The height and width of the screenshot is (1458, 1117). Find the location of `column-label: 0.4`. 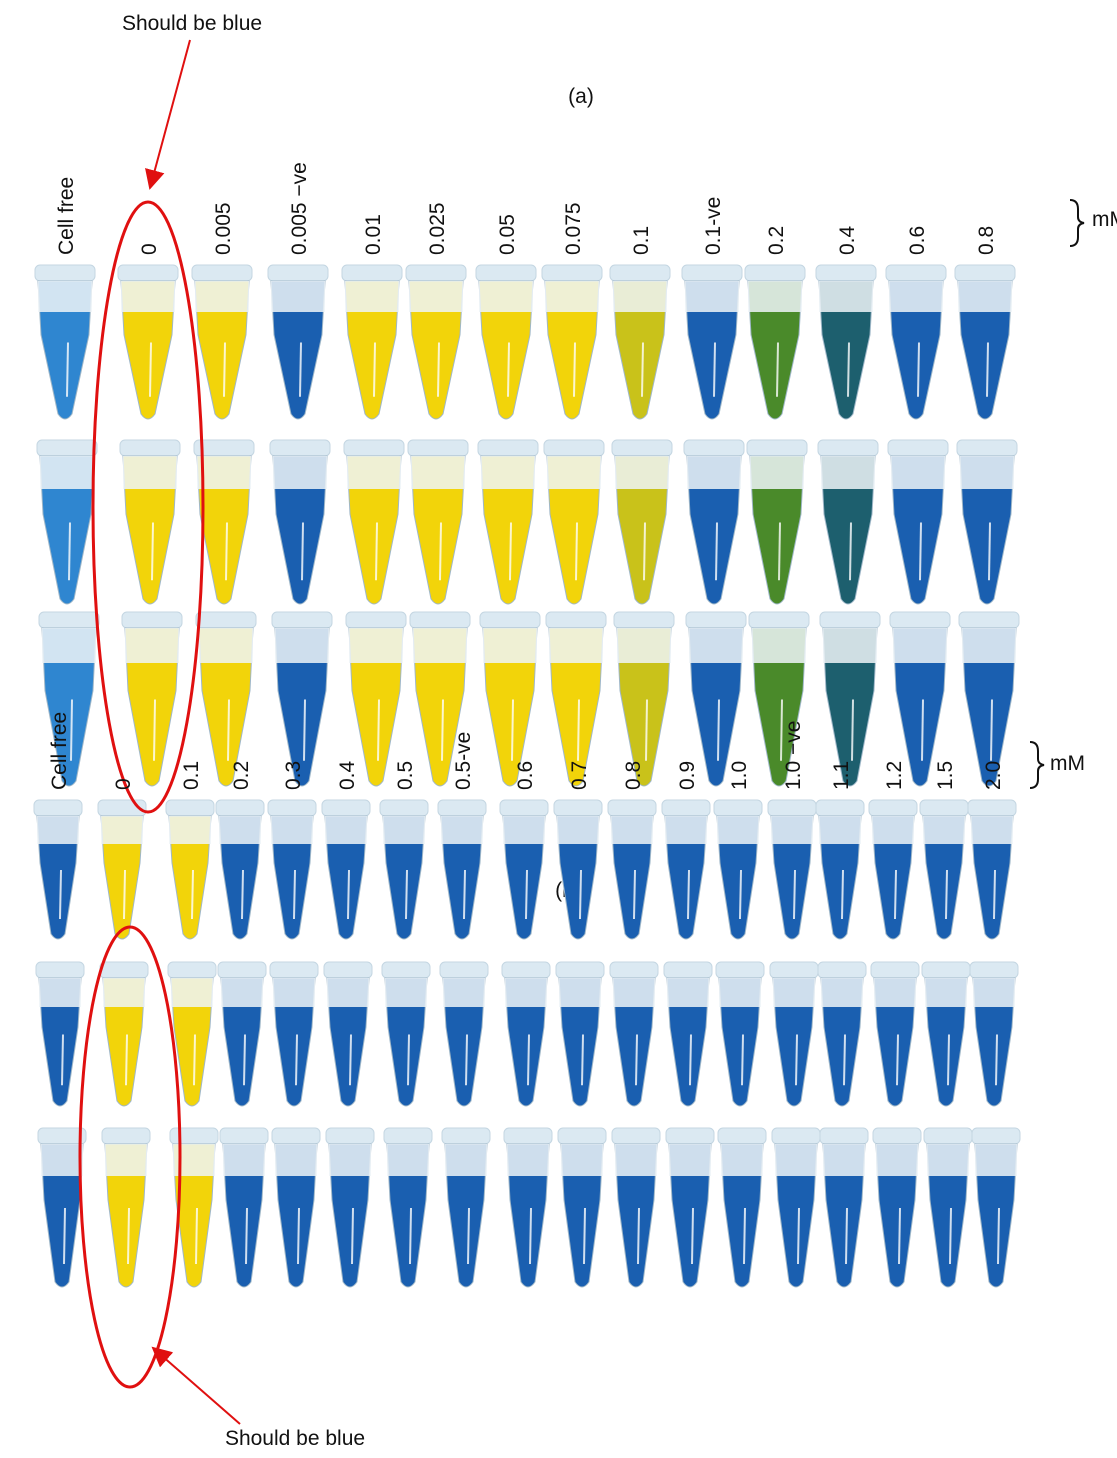

column-label: 0.4 is located at coordinates (847, 240).